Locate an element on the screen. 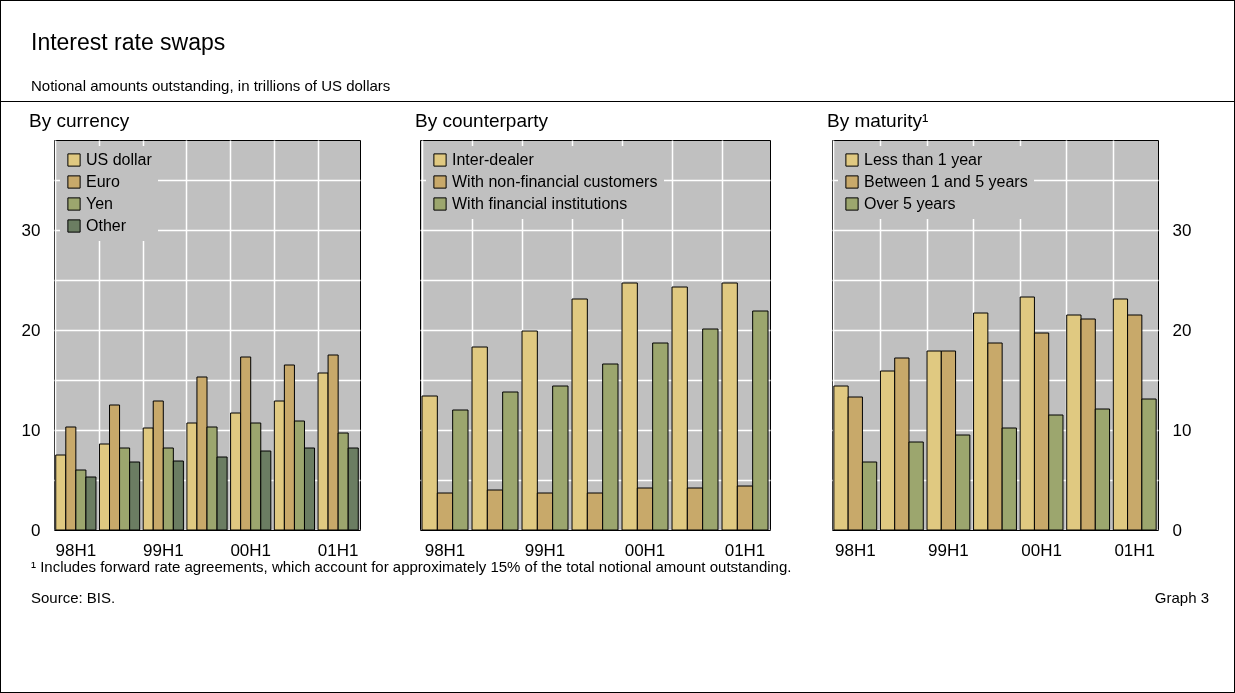 The width and height of the screenshot is (1235, 693). text: Notional amounts outstanding, in trillions of US dollars is located at coordinates (617, 81).